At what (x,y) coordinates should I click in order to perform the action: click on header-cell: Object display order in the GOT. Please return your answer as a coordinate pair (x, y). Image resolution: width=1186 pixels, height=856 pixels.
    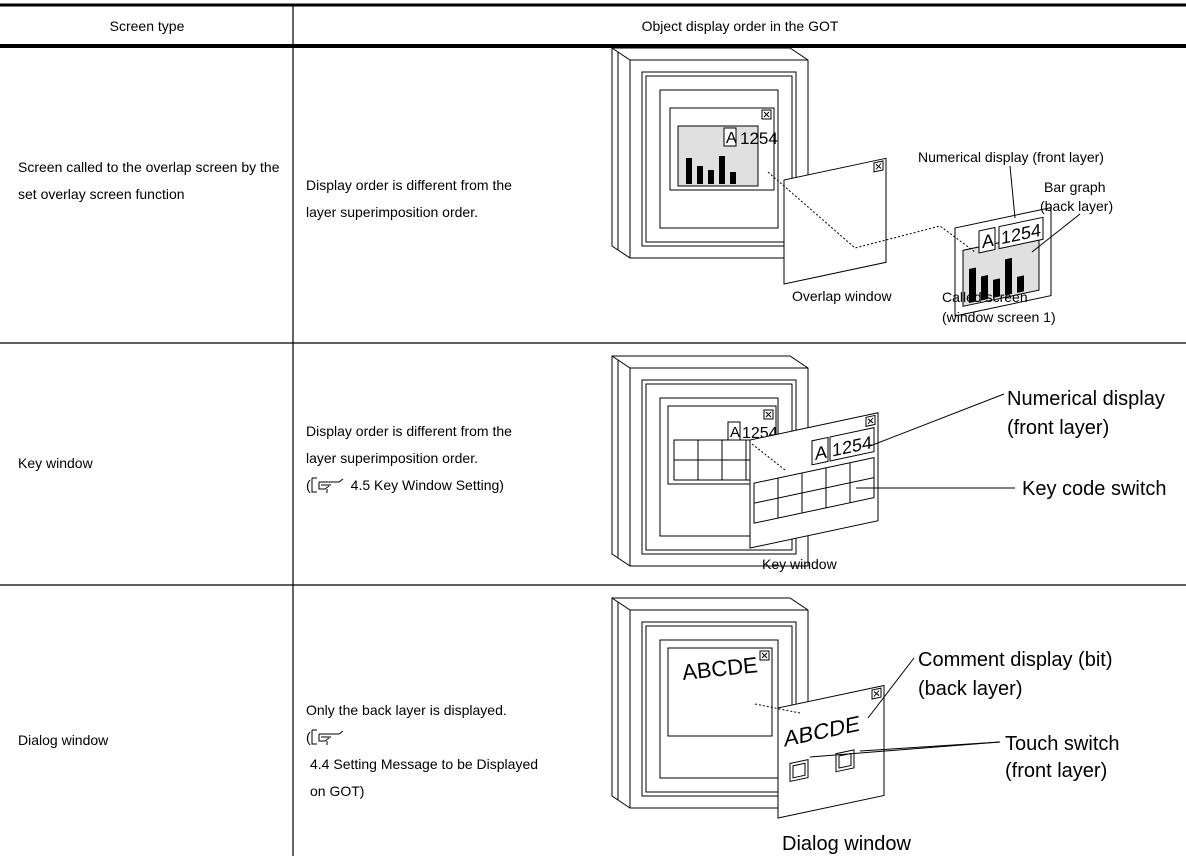
    Looking at the image, I should click on (740, 26).